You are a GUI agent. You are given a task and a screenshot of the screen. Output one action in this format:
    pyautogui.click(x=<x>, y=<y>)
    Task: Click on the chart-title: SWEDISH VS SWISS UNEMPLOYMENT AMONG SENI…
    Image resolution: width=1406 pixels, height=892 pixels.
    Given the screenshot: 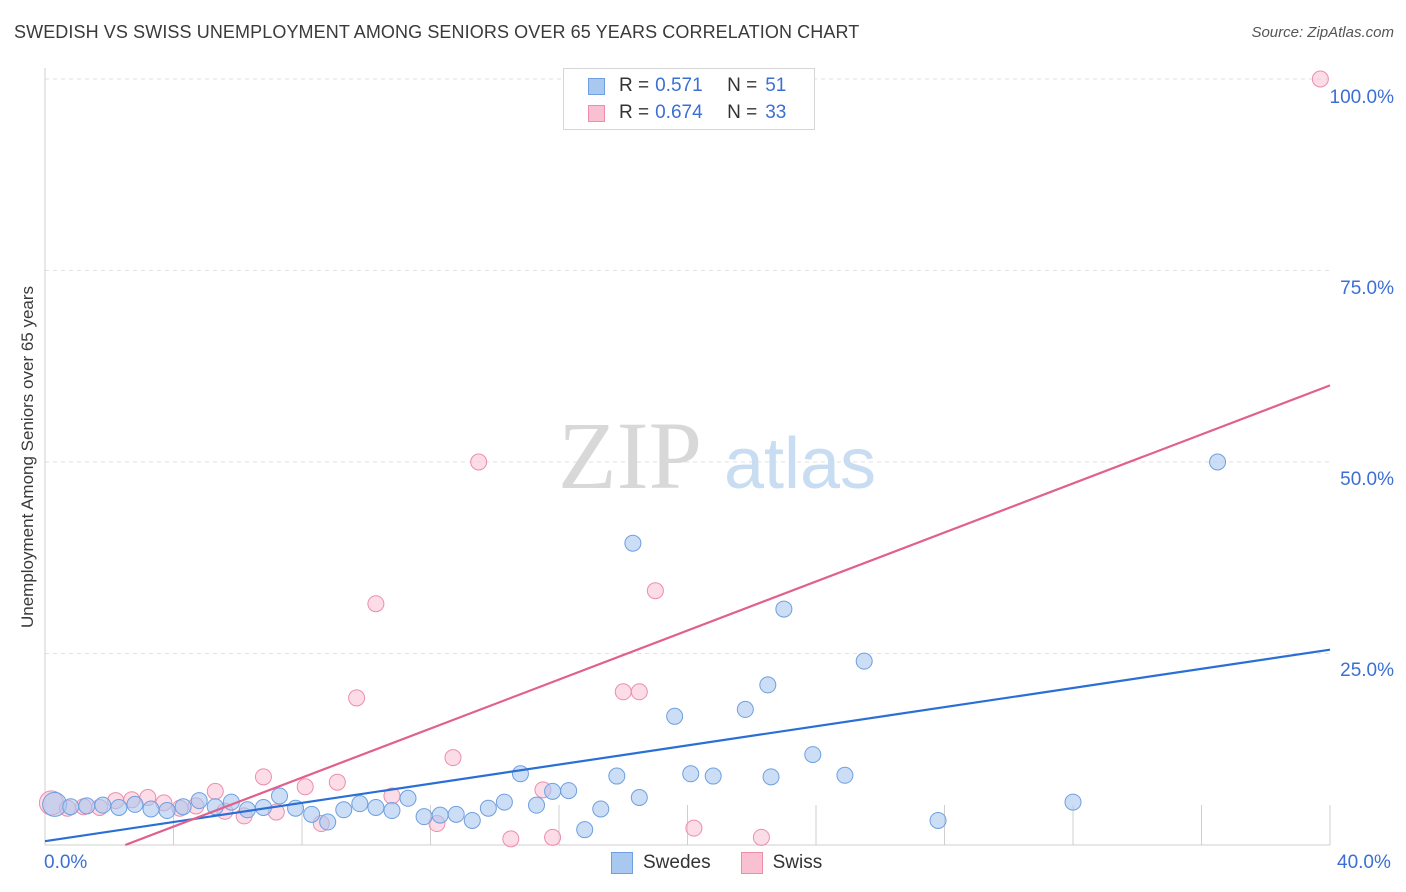 What is the action you would take?
    pyautogui.click(x=437, y=32)
    